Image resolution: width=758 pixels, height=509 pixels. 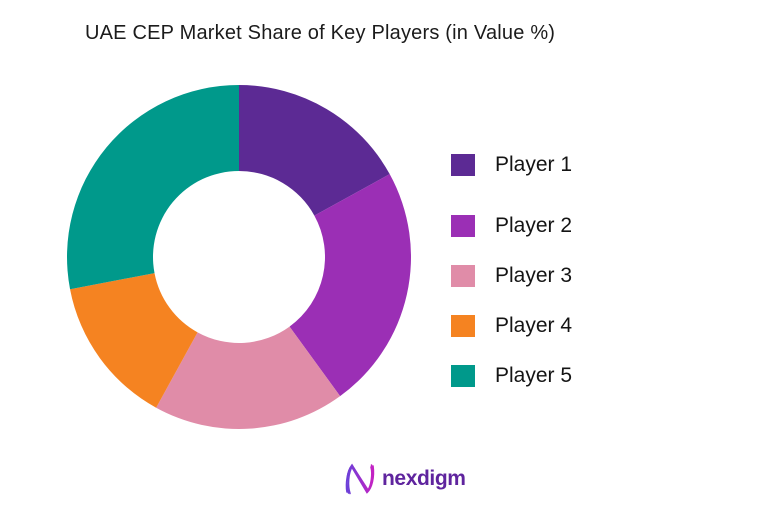 I want to click on nexdigm-wave-n-icon, so click(x=360, y=479).